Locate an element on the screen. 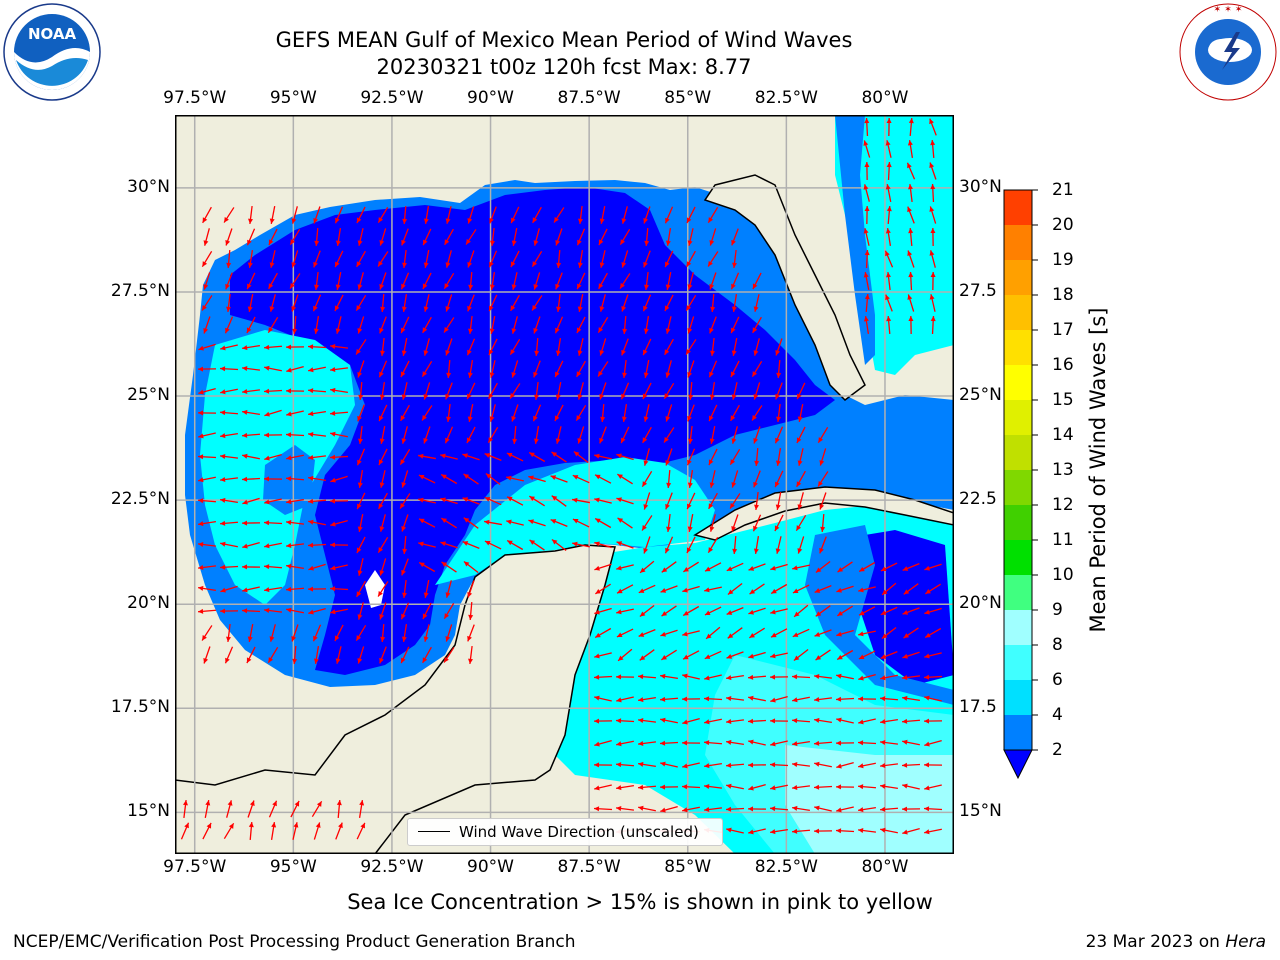 The width and height of the screenshot is (1280, 960). lat-label-left: 20°N is located at coordinates (148, 603).